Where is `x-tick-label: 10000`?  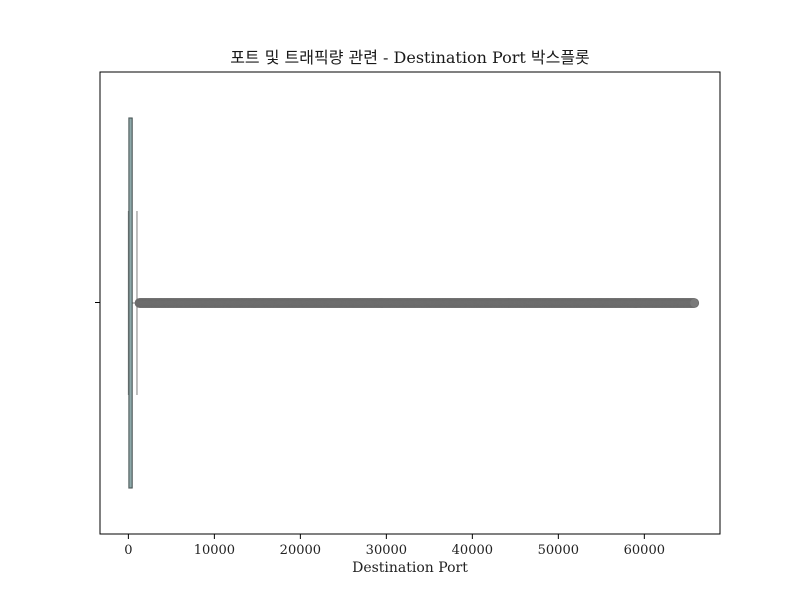
x-tick-label: 10000 is located at coordinates (214, 550).